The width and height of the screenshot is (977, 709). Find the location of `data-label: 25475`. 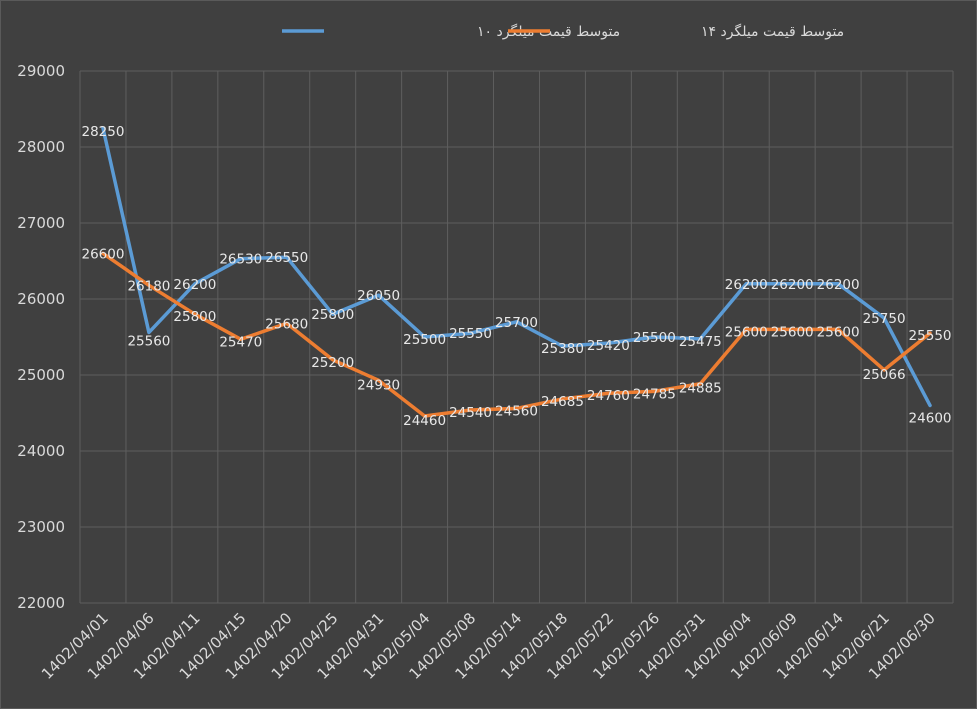

data-label: 25475 is located at coordinates (700, 342).